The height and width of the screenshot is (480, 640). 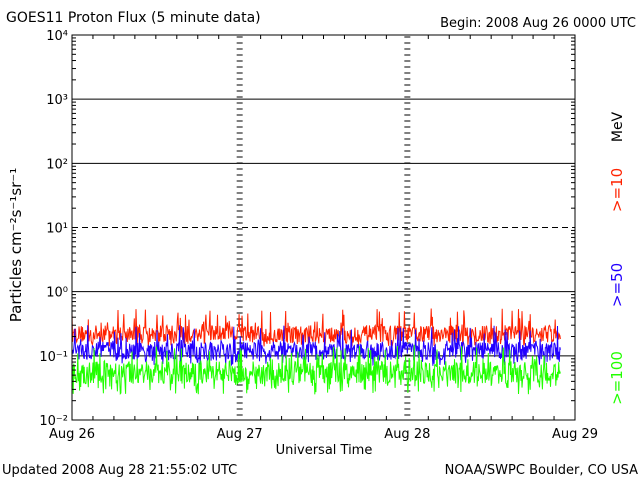 I want to click on series-line-ge10, so click(x=316, y=327).